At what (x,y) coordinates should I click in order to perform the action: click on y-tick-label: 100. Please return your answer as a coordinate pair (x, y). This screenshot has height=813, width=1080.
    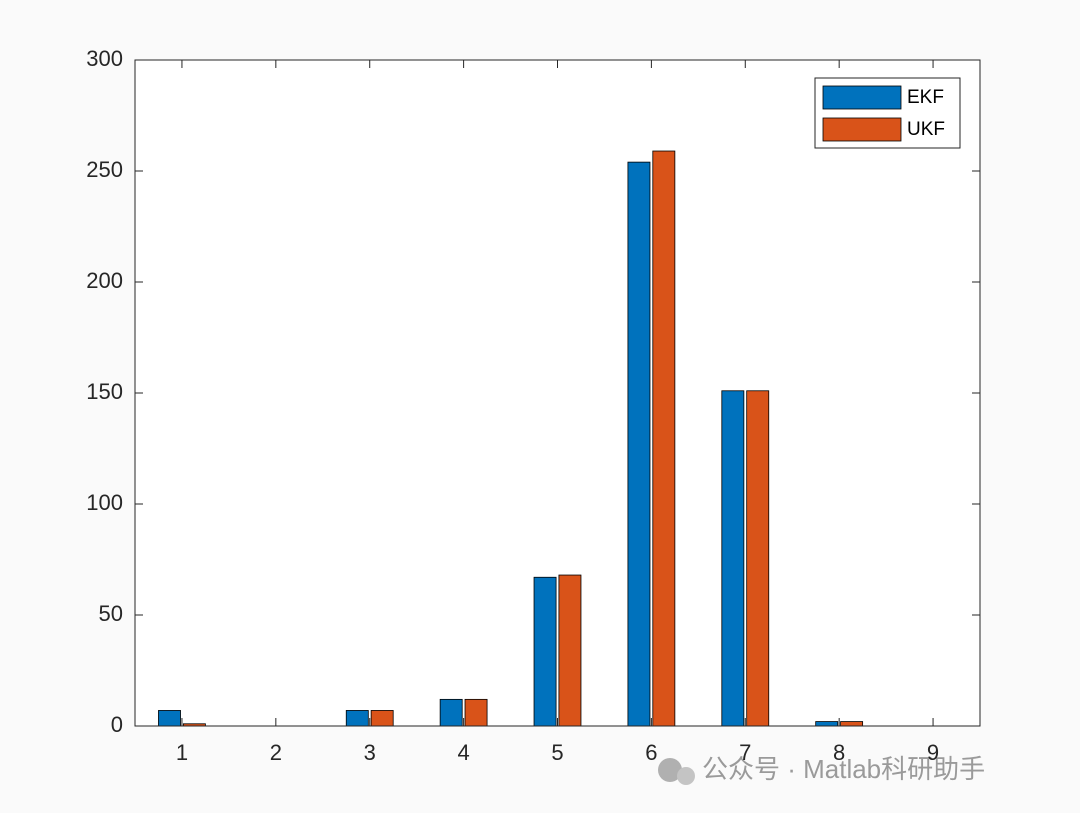
    Looking at the image, I should click on (104, 502).